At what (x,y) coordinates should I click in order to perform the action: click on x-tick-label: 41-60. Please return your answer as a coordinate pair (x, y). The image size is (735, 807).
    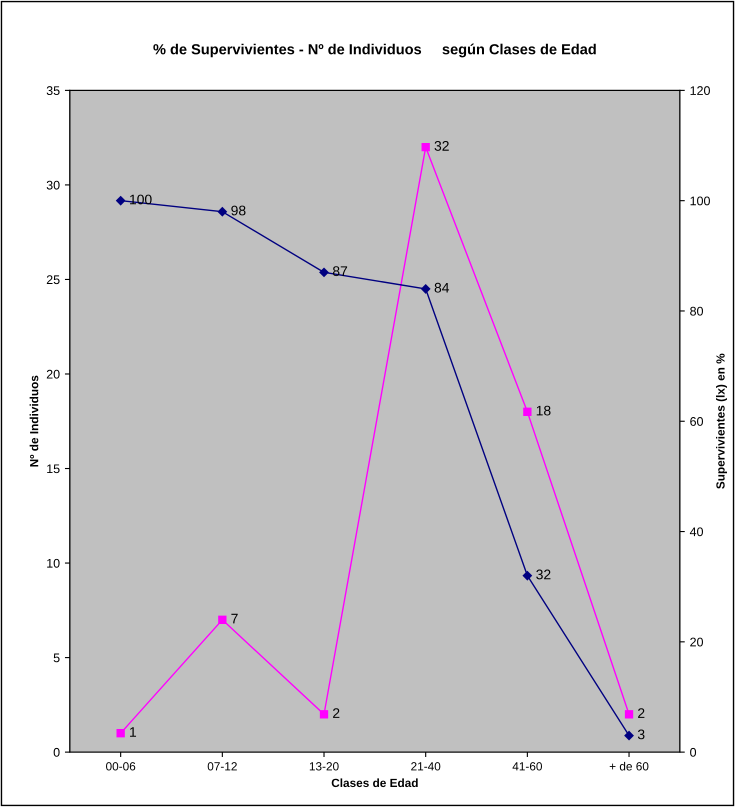
    Looking at the image, I should click on (527, 766).